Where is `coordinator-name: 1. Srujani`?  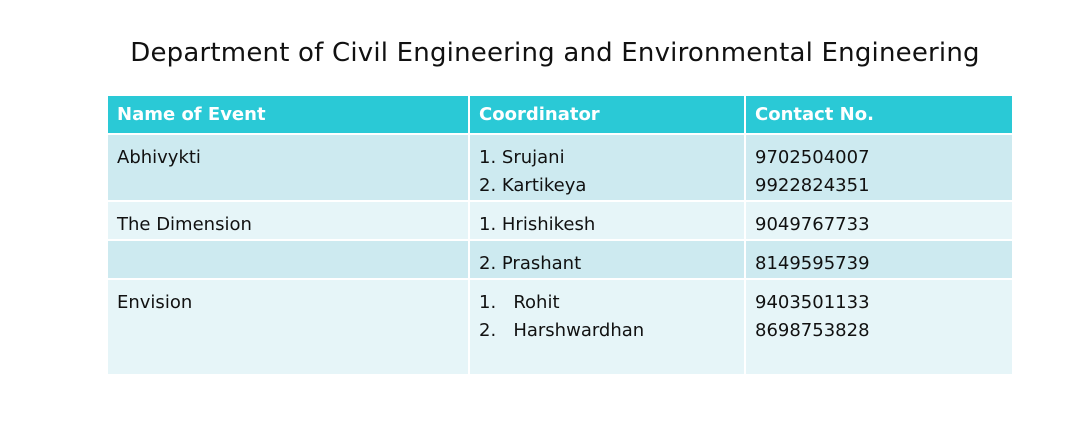
coordinator-name: 1. Srujani is located at coordinates (522, 157).